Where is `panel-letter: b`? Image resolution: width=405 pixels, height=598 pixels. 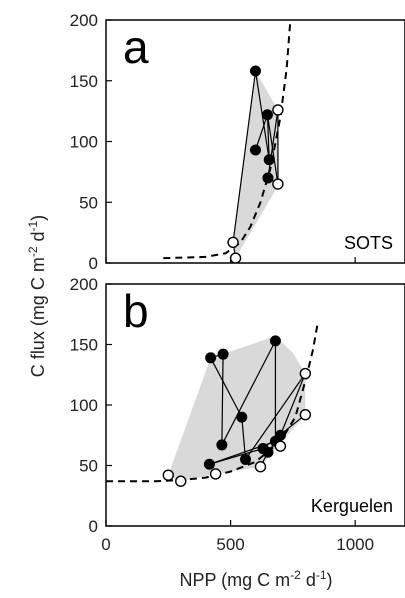
panel-letter: b is located at coordinates (136, 311).